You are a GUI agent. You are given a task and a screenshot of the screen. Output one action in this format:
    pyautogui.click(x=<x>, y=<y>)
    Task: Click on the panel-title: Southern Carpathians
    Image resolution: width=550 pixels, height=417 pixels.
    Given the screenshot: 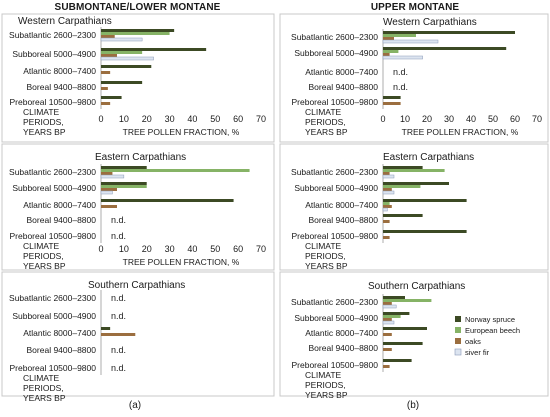 What is the action you would take?
    pyautogui.click(x=136, y=285)
    